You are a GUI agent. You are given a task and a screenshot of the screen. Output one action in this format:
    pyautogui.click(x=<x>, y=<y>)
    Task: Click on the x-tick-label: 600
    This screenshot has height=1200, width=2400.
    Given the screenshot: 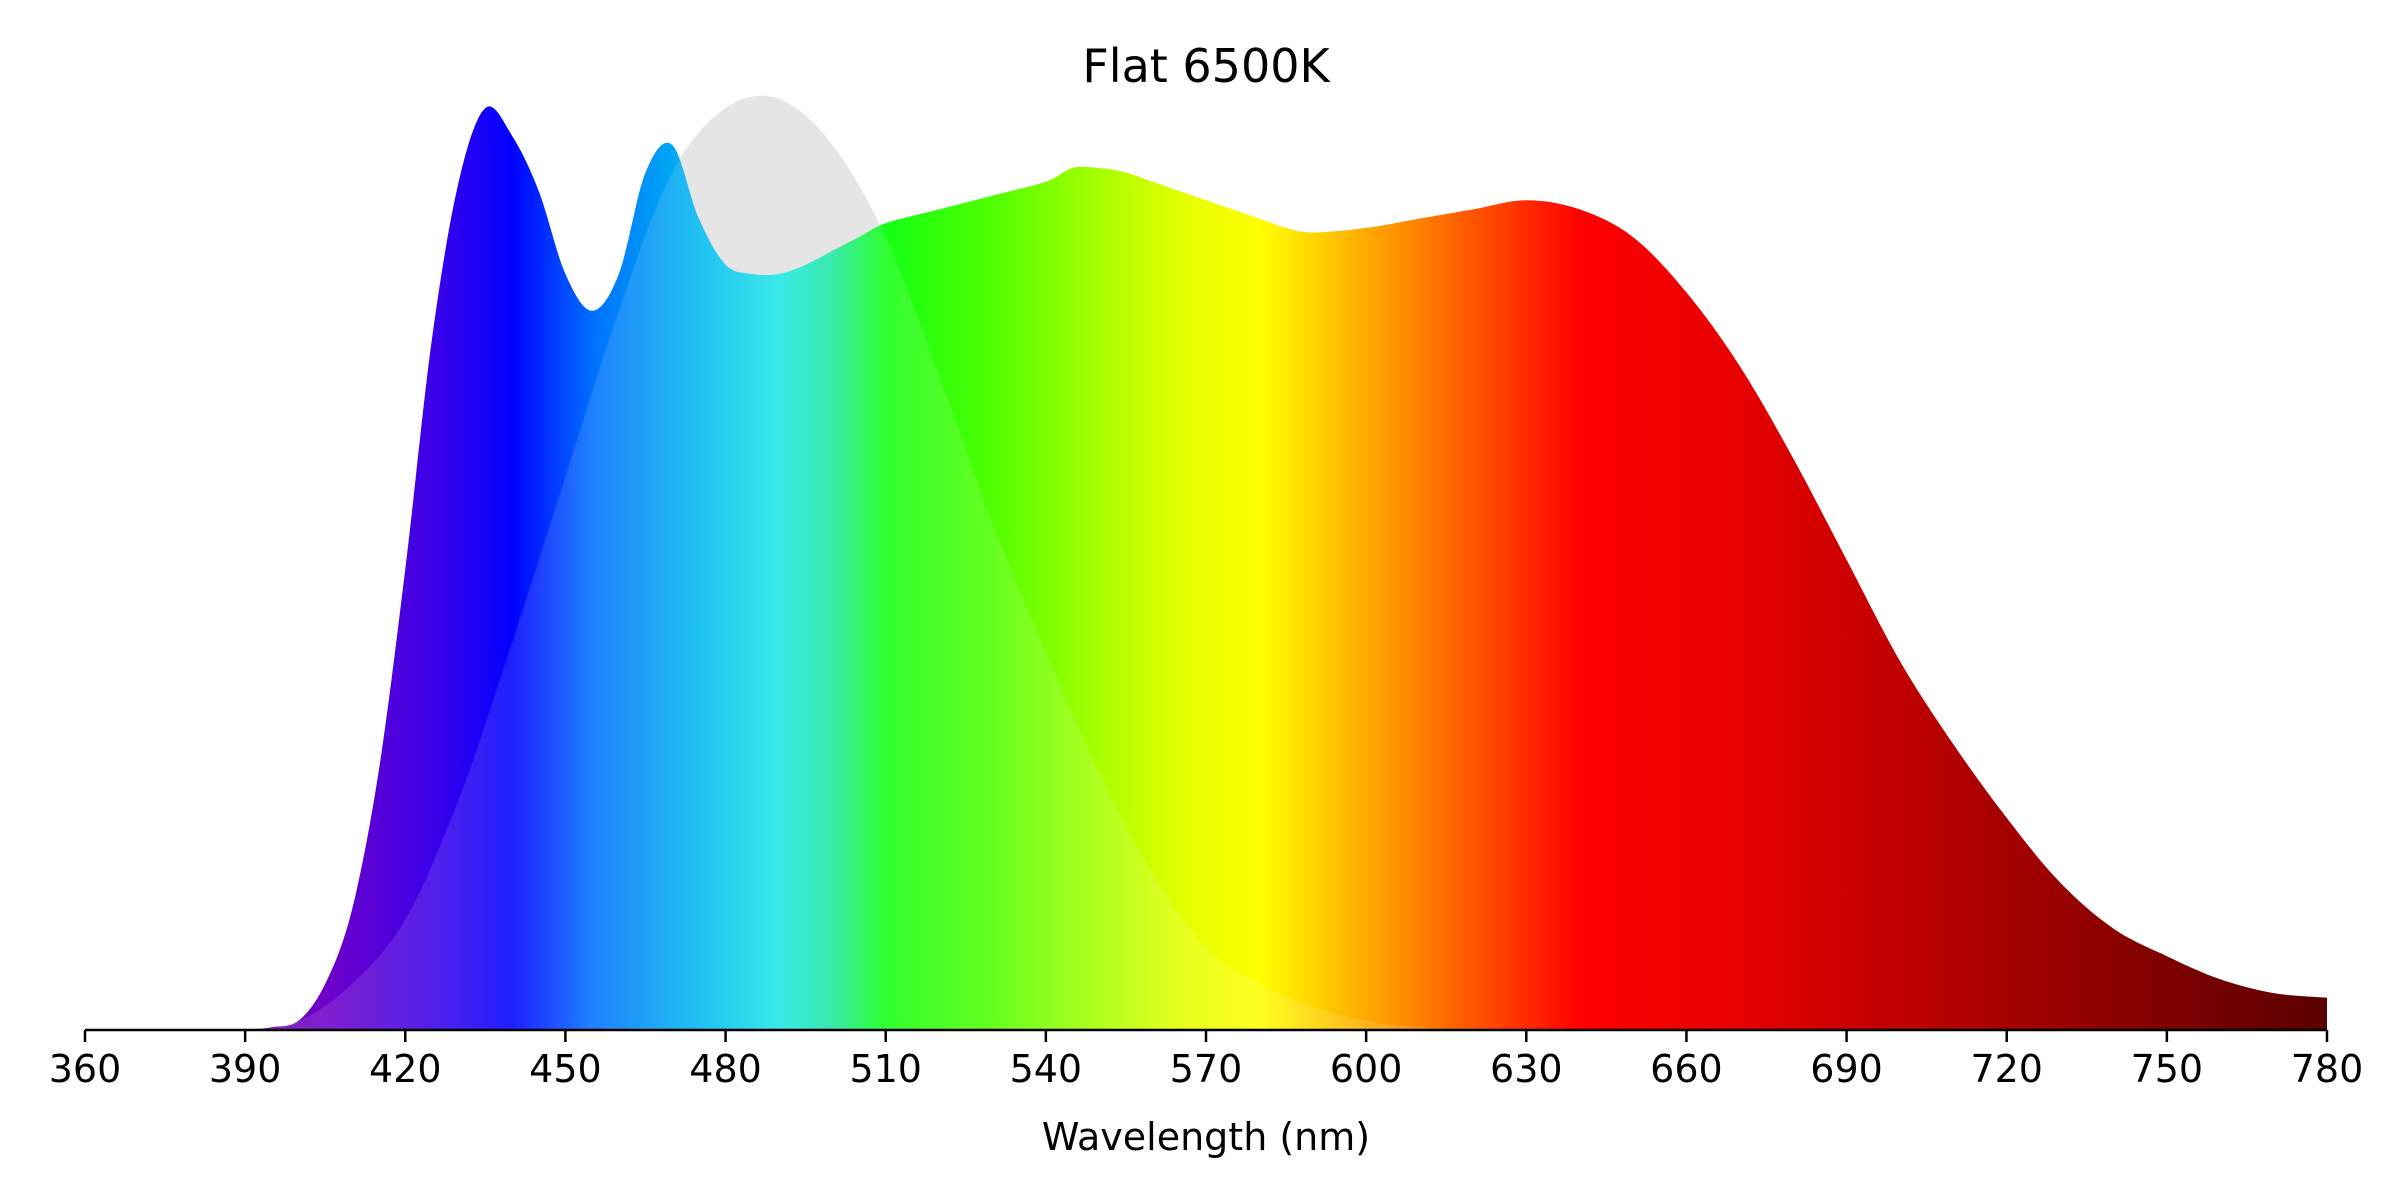 What is the action you would take?
    pyautogui.click(x=1366, y=1069)
    